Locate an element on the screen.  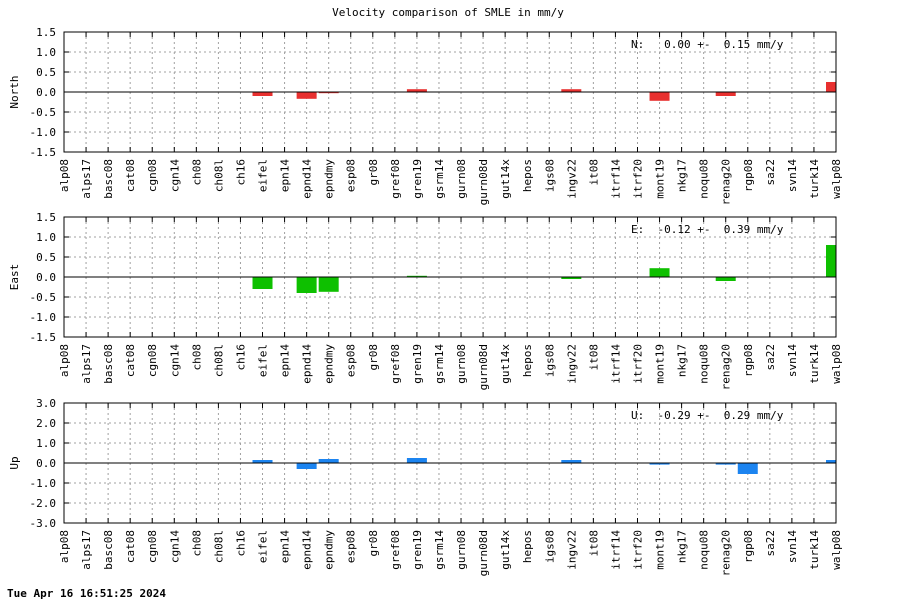
bar-epndmy is located at coordinates (328, 284).